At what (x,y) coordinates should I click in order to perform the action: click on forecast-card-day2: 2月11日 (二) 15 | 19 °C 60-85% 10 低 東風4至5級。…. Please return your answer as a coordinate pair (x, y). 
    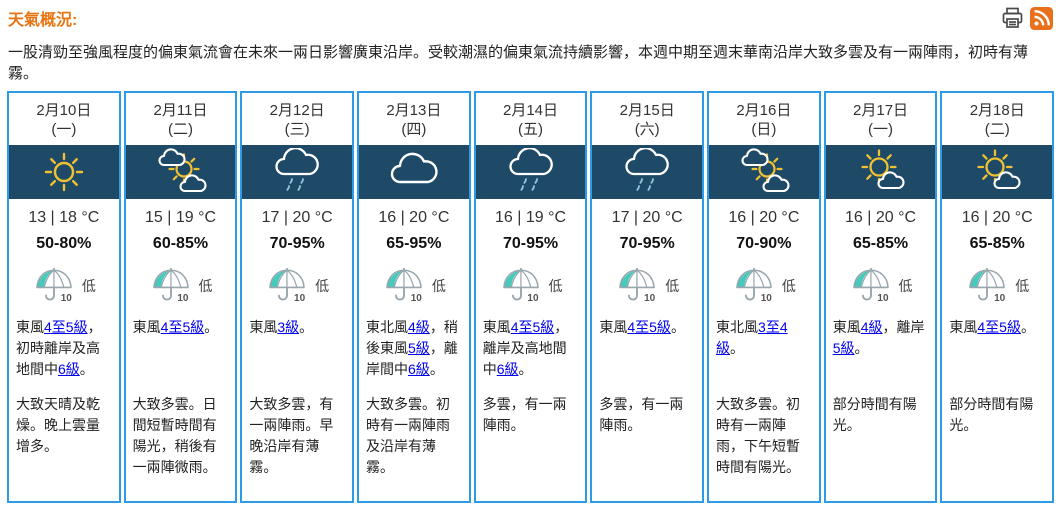
    Looking at the image, I should click on (180, 297).